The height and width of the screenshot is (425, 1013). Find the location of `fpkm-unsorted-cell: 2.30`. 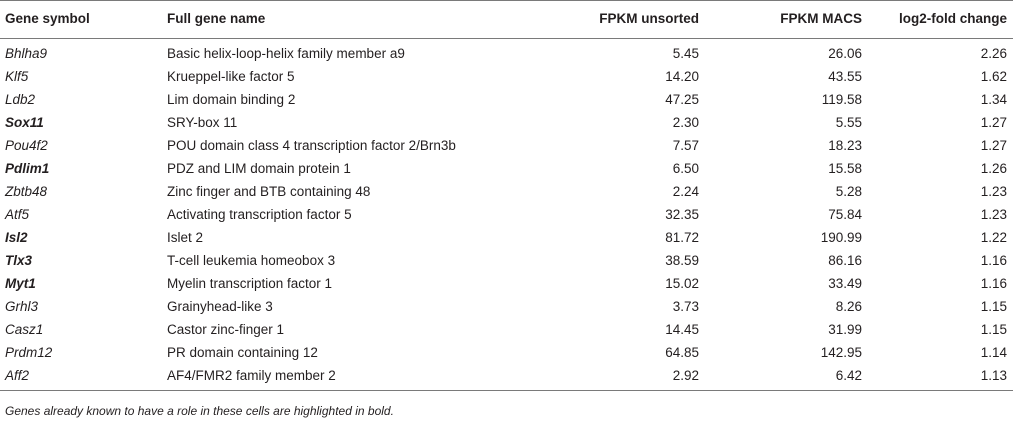

fpkm-unsorted-cell: 2.30 is located at coordinates (685, 122).